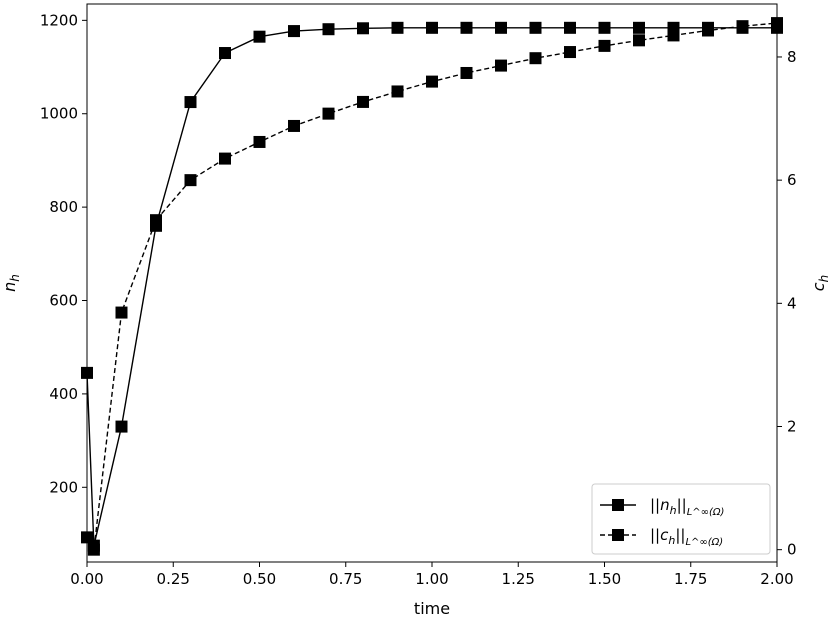  I want to click on y-left-tick-label: 800, so click(63, 207).